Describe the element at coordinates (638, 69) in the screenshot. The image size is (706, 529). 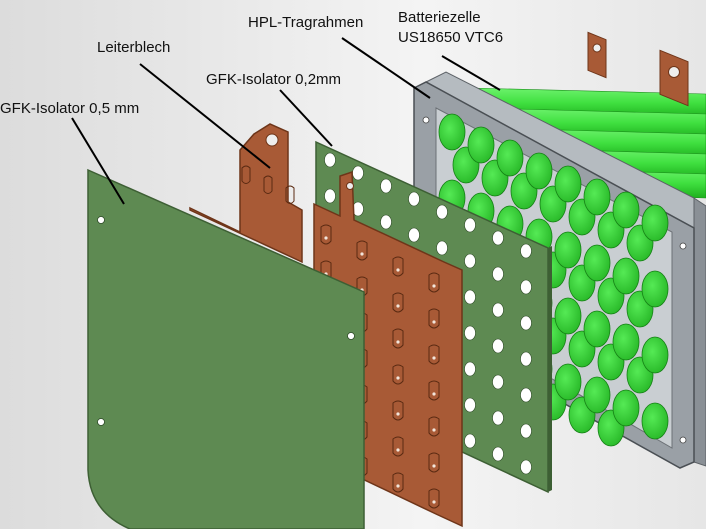
I see `rear-connector-tabs` at that location.